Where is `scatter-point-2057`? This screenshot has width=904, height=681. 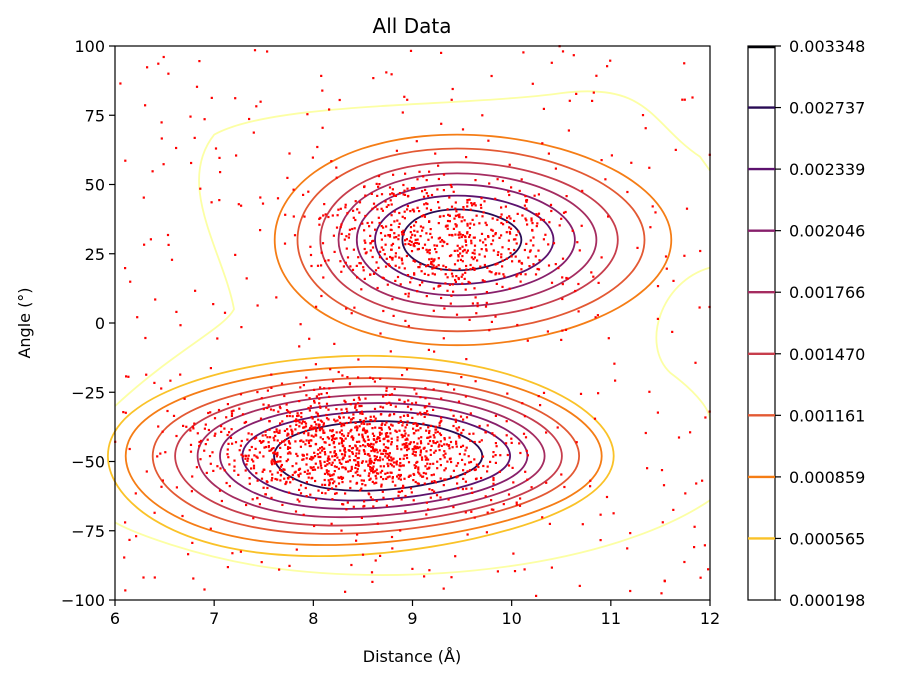 scatter-point-2057 is located at coordinates (393, 466).